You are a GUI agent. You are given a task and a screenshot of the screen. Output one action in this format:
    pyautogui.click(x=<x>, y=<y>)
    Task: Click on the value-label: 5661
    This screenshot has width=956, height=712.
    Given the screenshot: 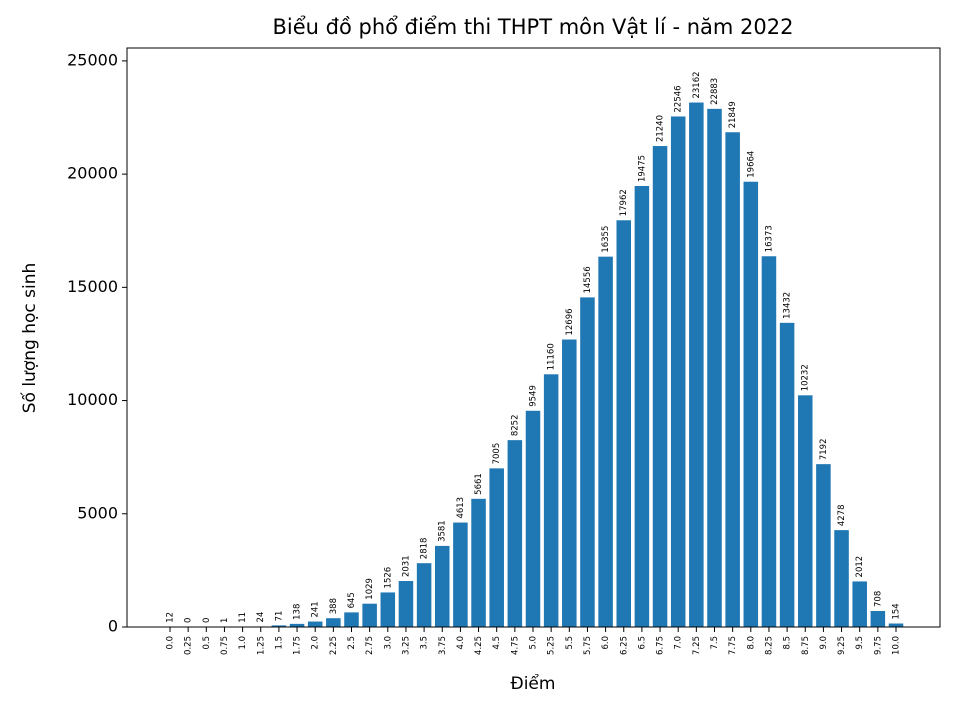 What is the action you would take?
    pyautogui.click(x=479, y=484)
    